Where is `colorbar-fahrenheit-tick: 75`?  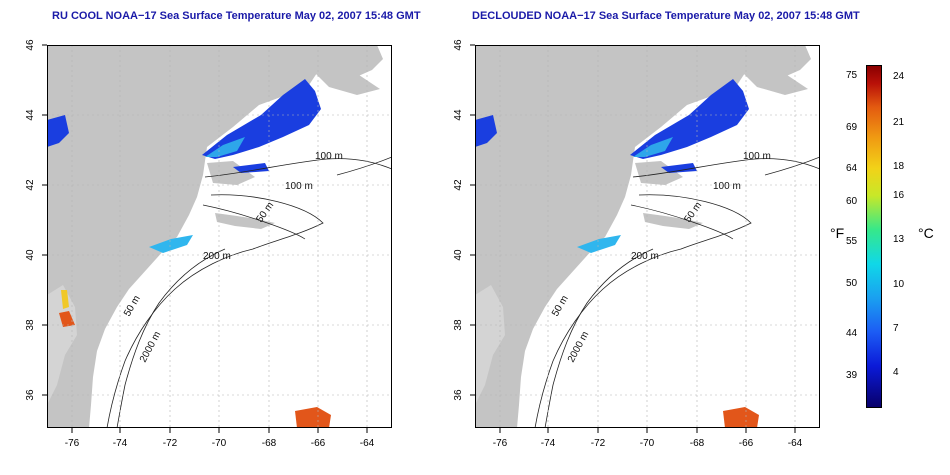 colorbar-fahrenheit-tick: 75 is located at coordinates (852, 75).